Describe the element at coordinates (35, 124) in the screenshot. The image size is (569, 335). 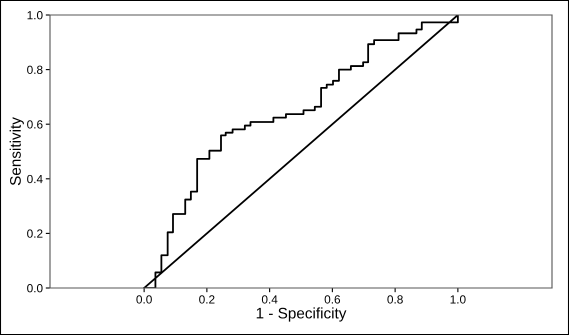
I see `y-tick-label: 0.6` at that location.